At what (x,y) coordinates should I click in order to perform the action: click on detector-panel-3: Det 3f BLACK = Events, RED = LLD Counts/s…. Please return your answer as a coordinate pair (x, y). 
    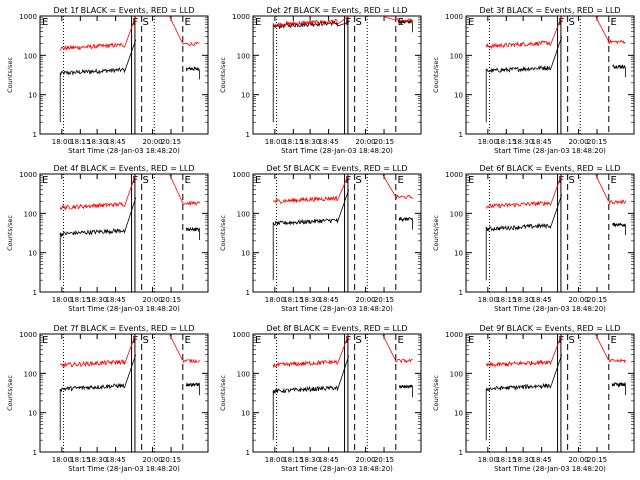
    Looking at the image, I should click on (533, 80).